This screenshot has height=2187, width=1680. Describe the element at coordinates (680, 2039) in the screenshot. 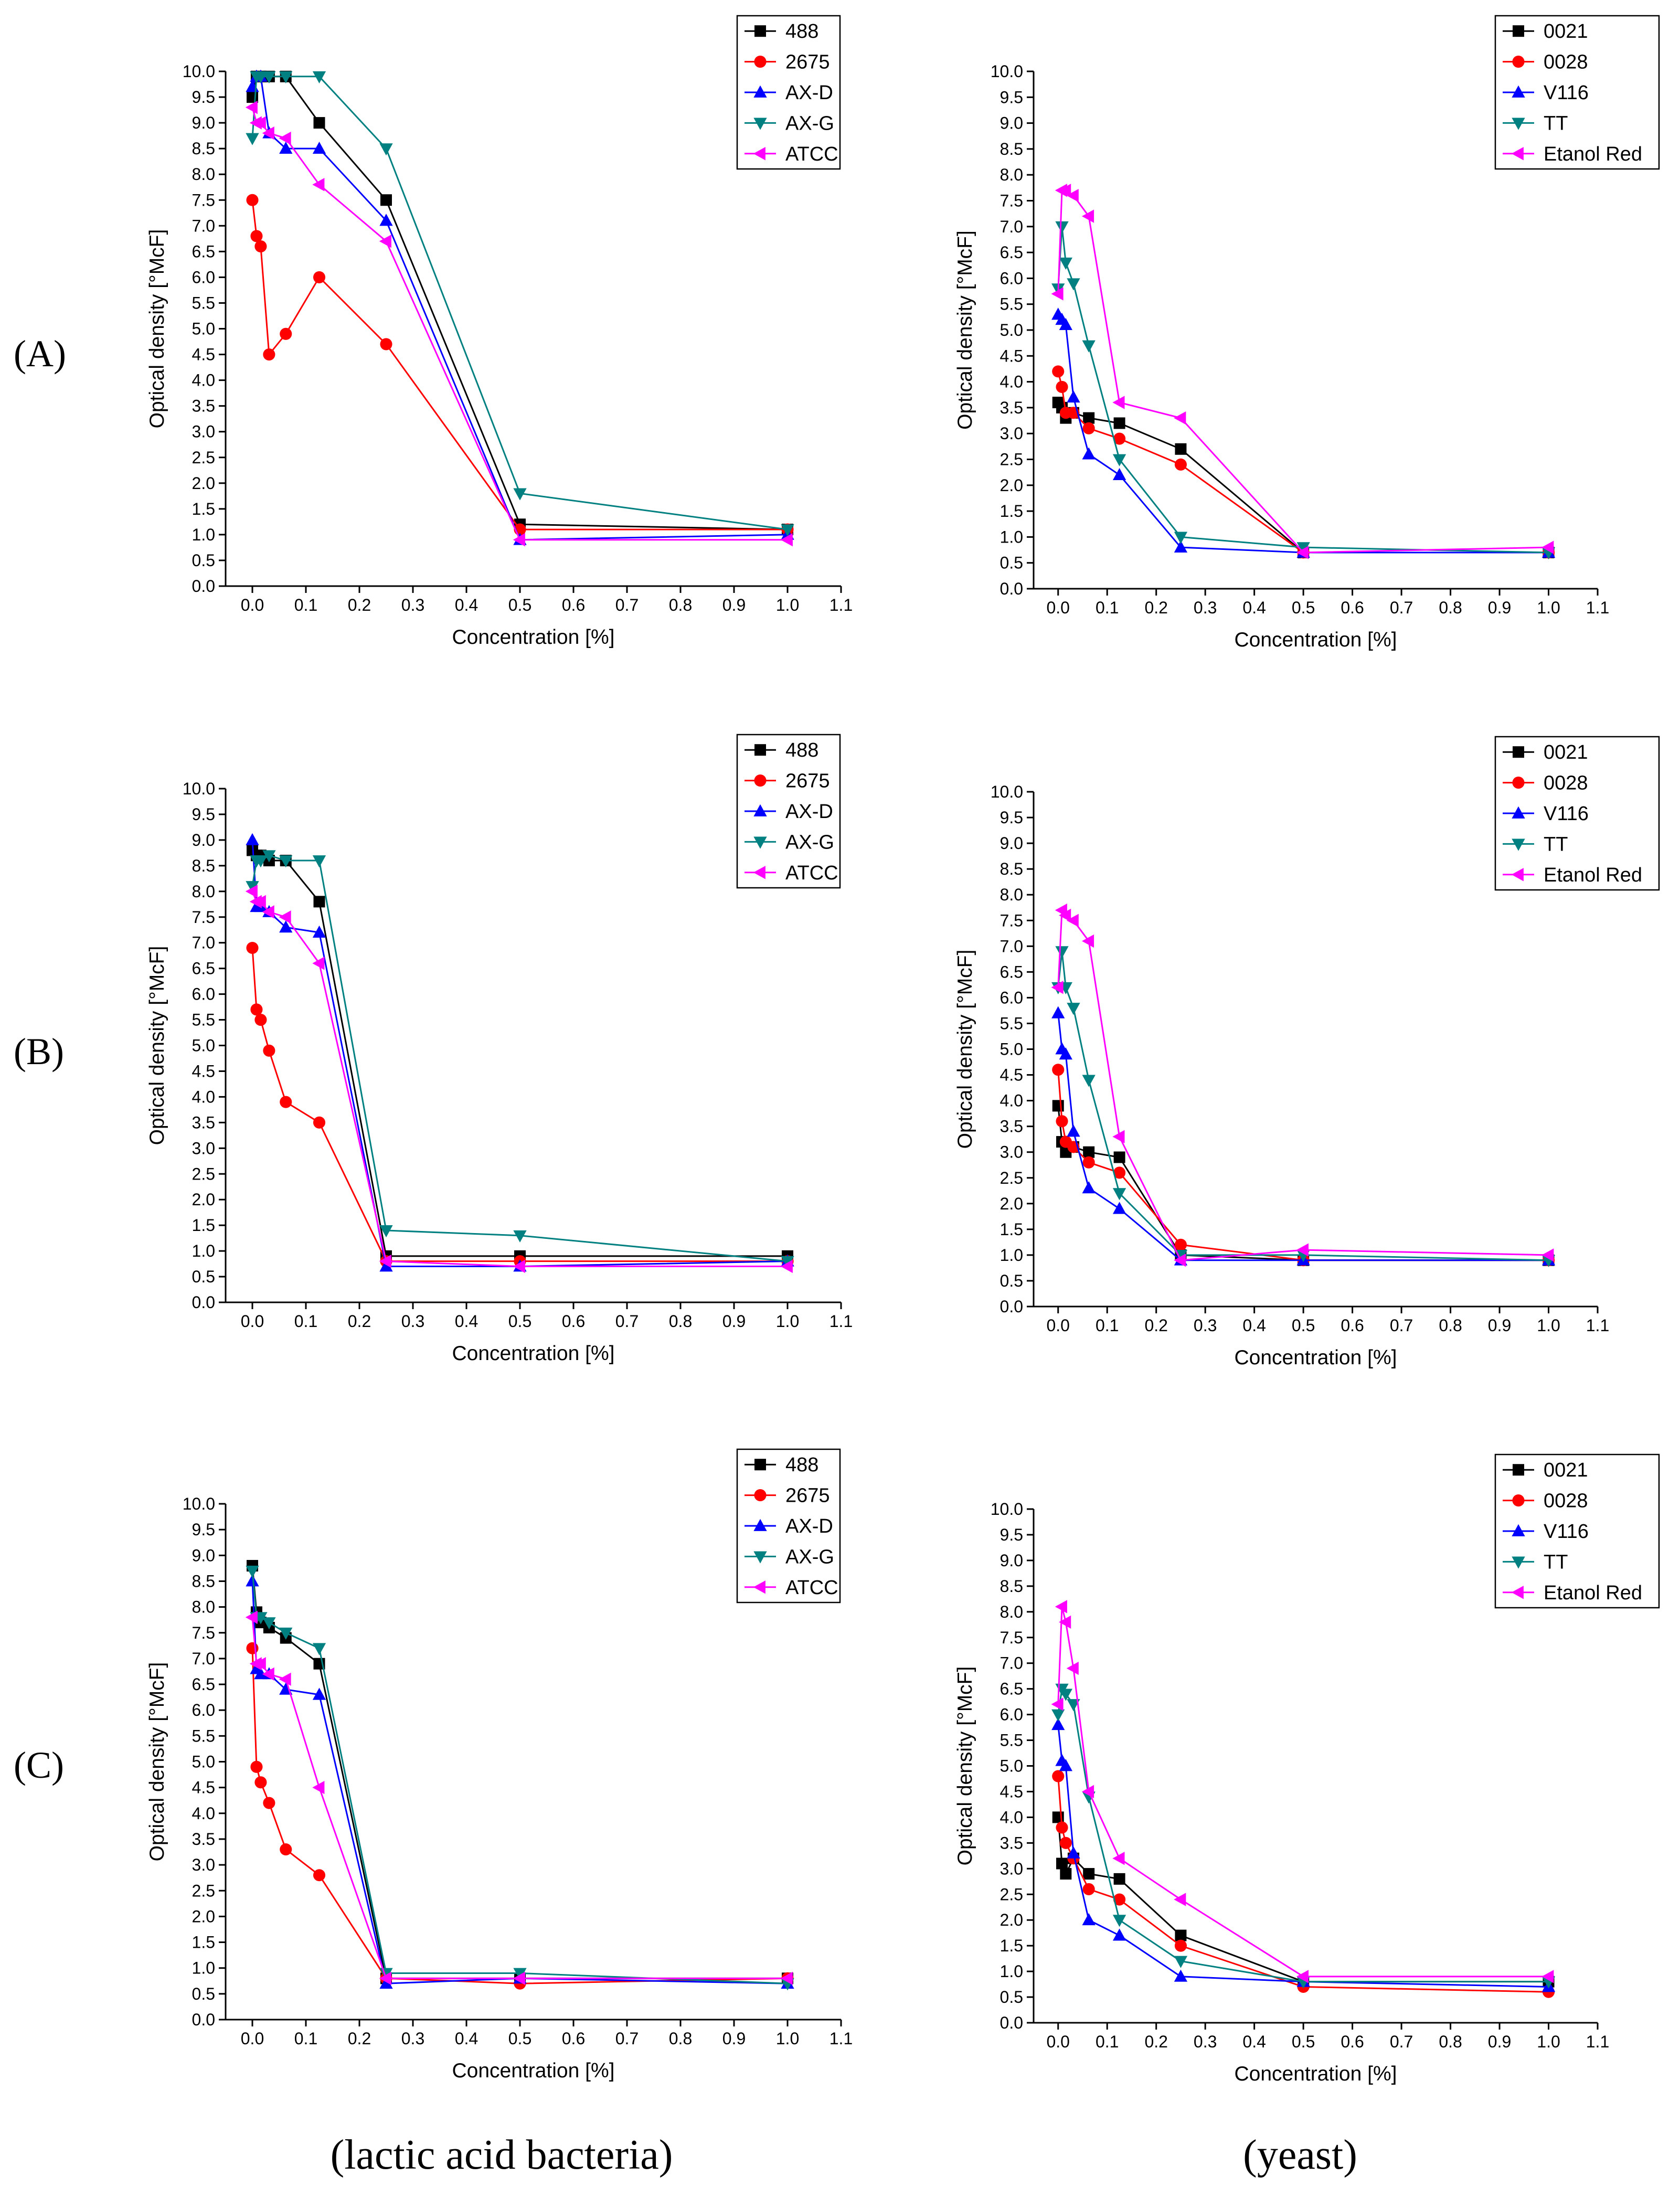

I see `x-tick-label: 0.8` at that location.